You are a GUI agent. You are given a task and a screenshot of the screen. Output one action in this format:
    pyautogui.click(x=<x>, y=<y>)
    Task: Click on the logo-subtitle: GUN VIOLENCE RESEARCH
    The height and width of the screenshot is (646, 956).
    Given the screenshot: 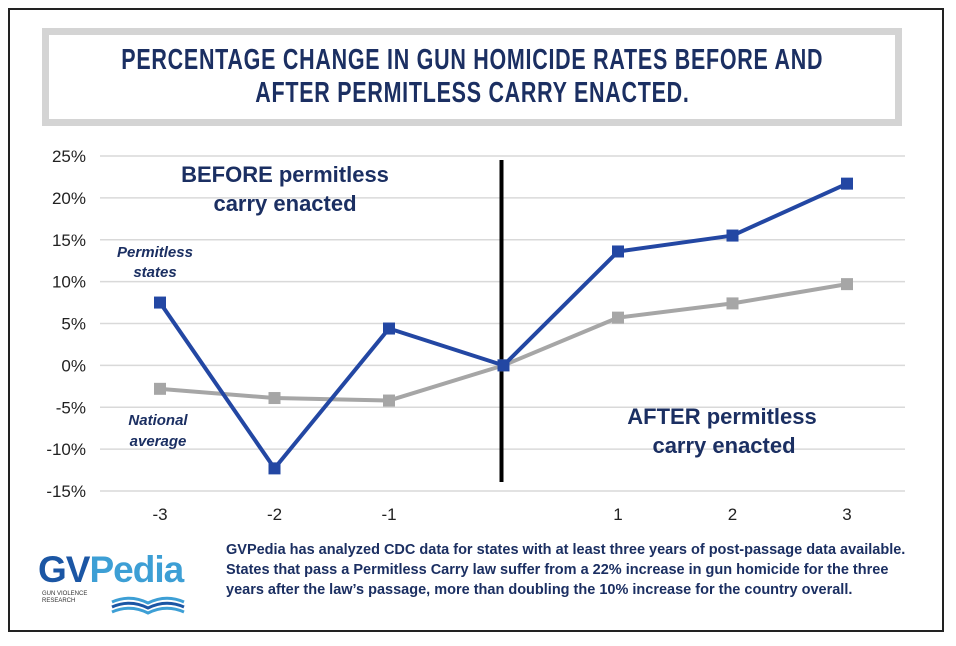 What is the action you would take?
    pyautogui.click(x=130, y=598)
    